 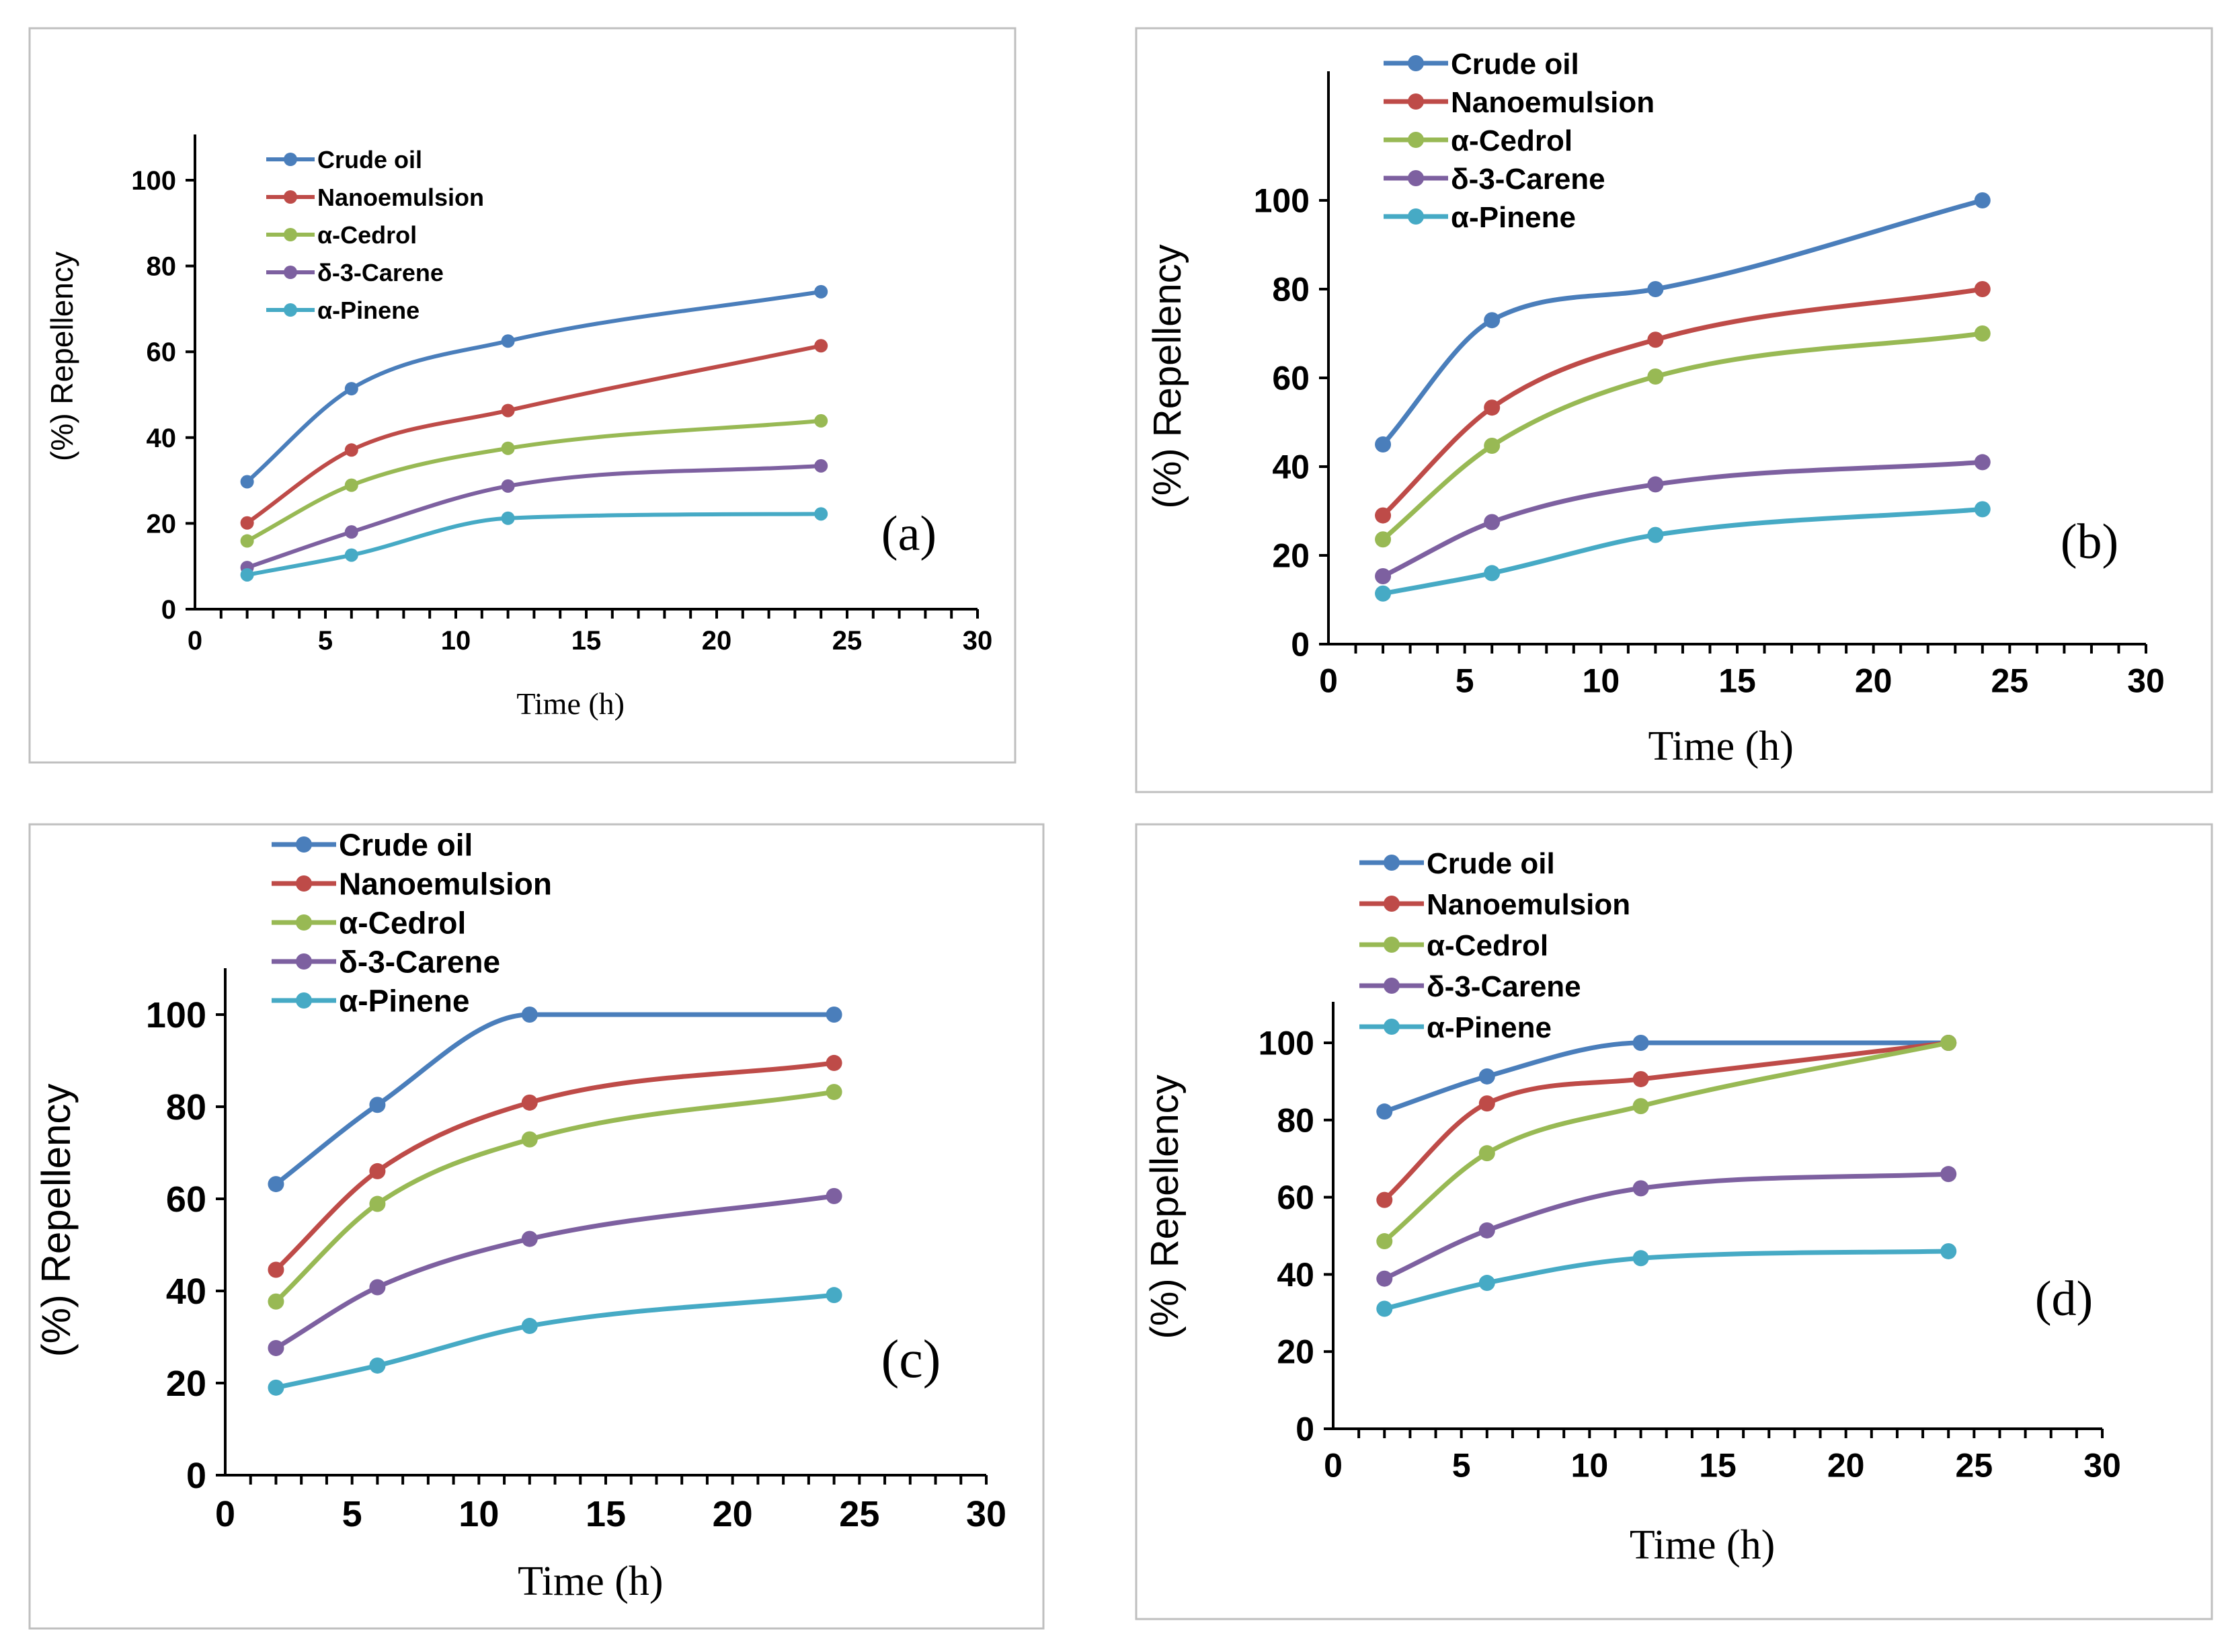 I want to click on x-tick-label: 0, so click(x=225, y=1514).